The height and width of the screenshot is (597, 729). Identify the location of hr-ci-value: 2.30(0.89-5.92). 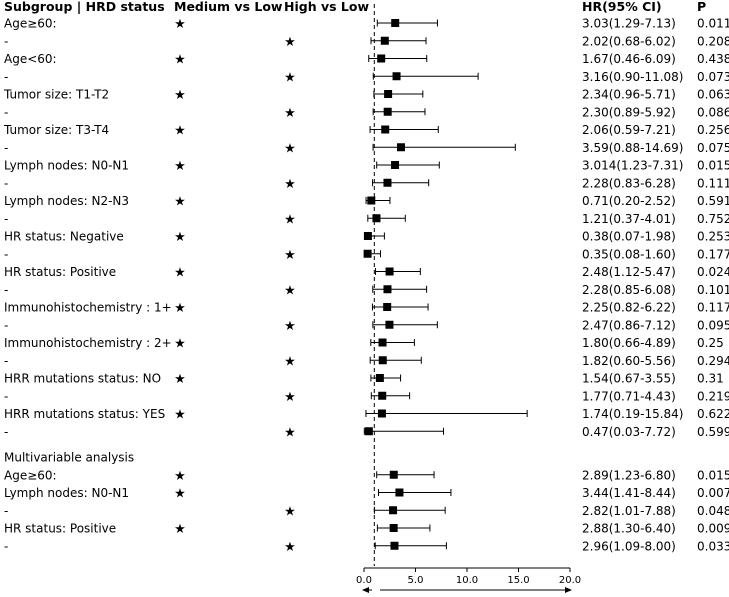
(629, 112).